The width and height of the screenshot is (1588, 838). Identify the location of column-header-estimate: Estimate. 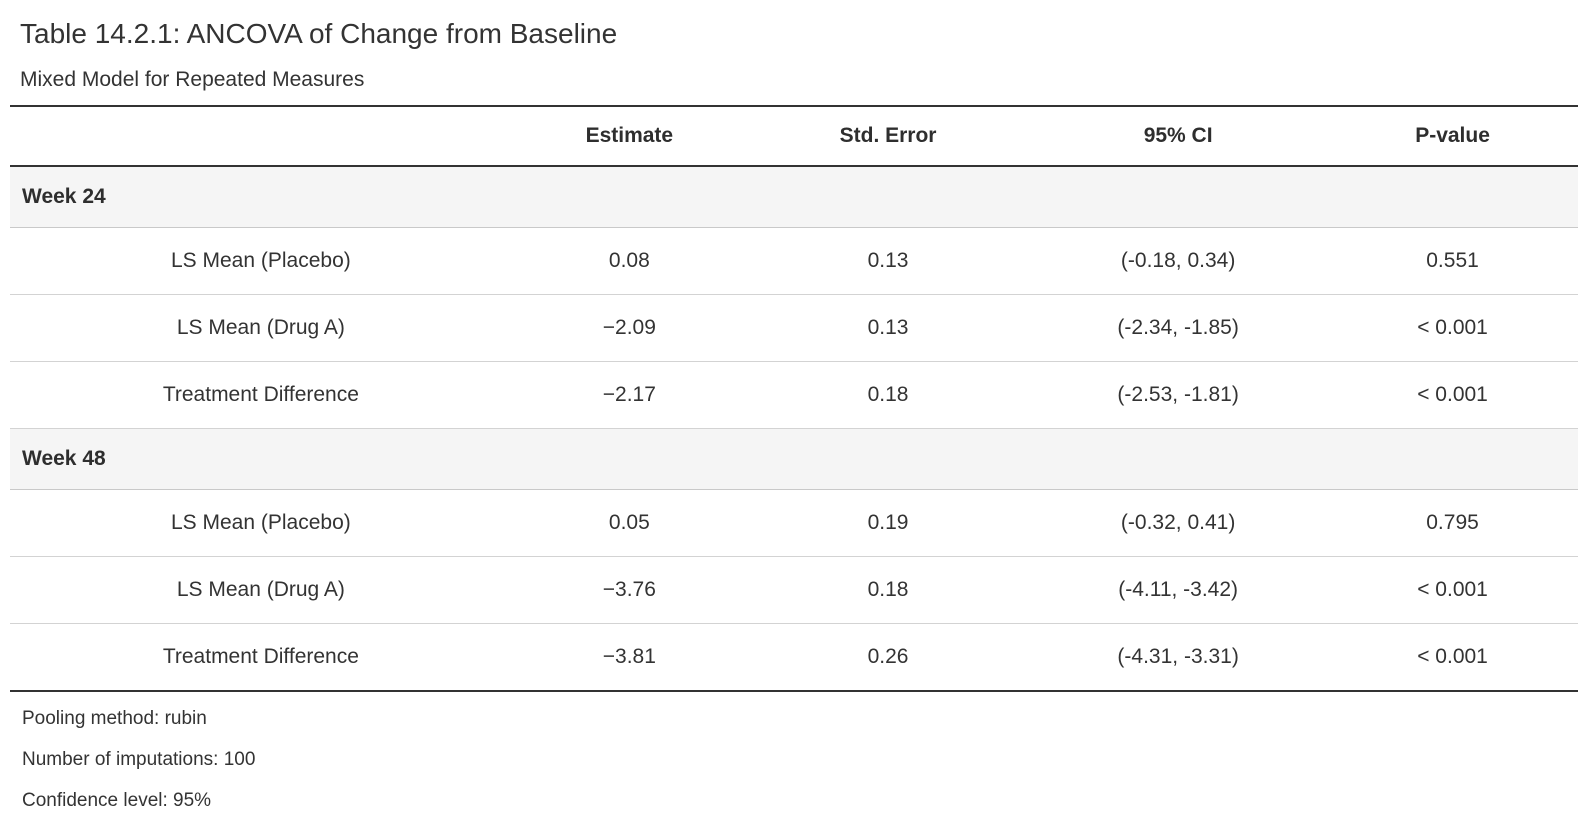
(629, 135).